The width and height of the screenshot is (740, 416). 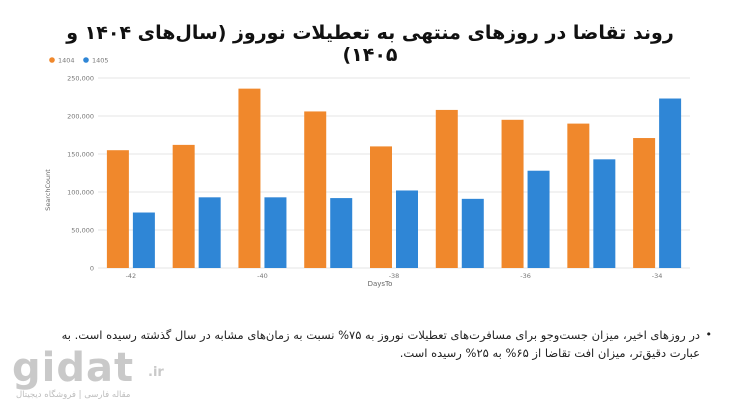 What do you see at coordinates (341, 233) in the screenshot?
I see `bar-1405--39` at bounding box center [341, 233].